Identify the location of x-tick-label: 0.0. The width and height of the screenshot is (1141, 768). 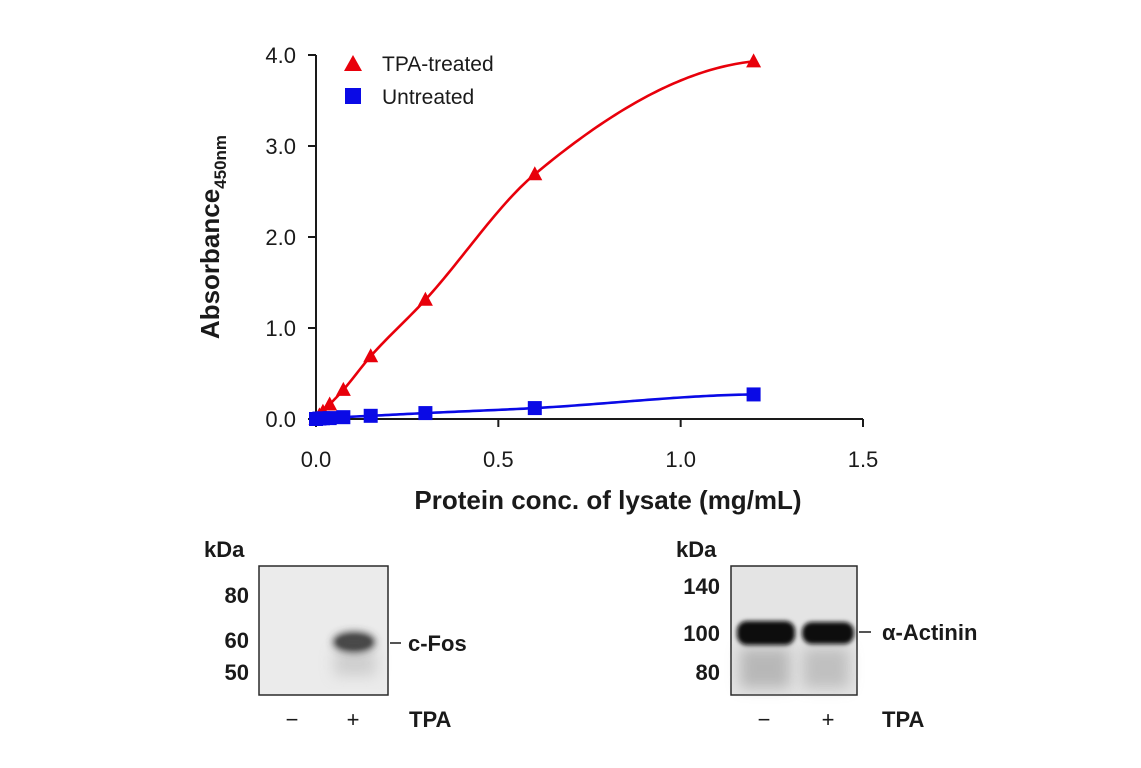
(316, 459).